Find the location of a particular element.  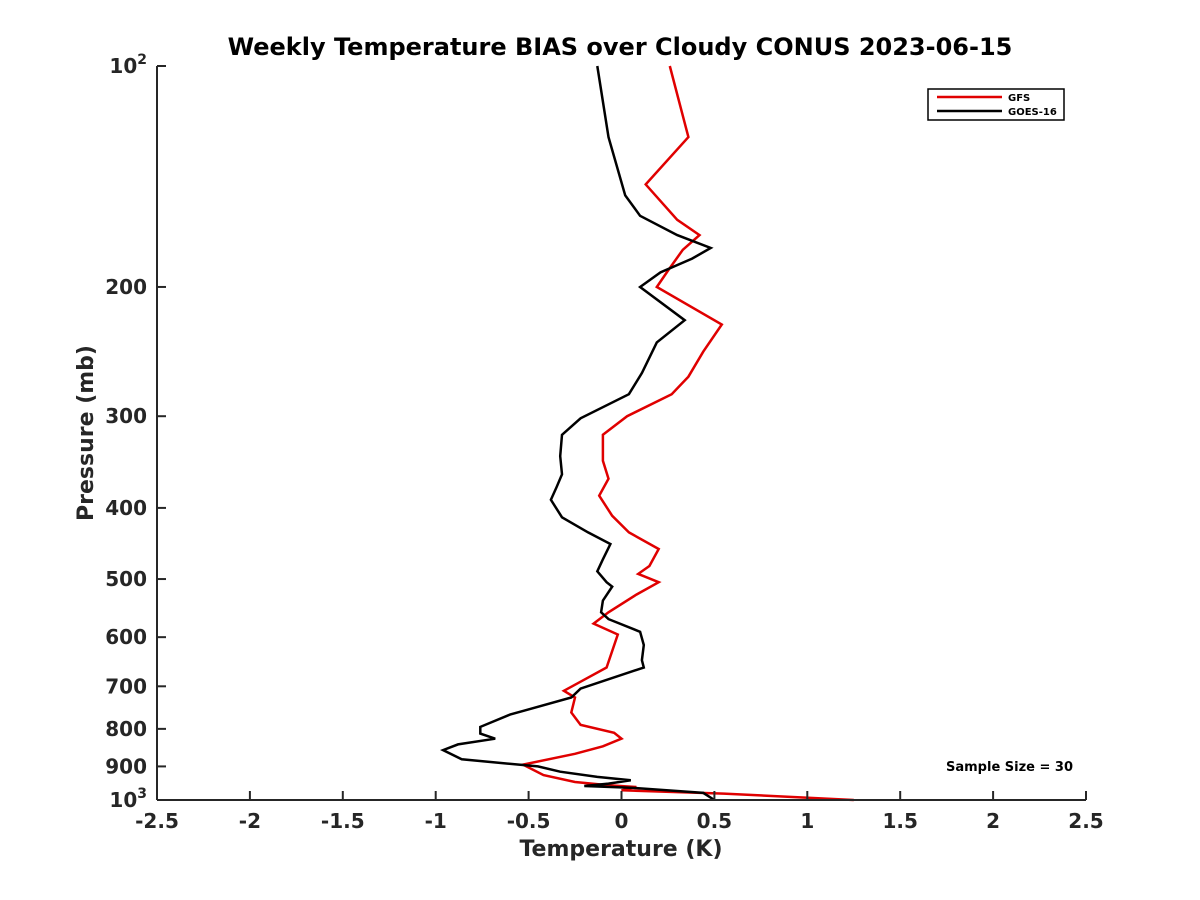

legend-box is located at coordinates (996, 104).